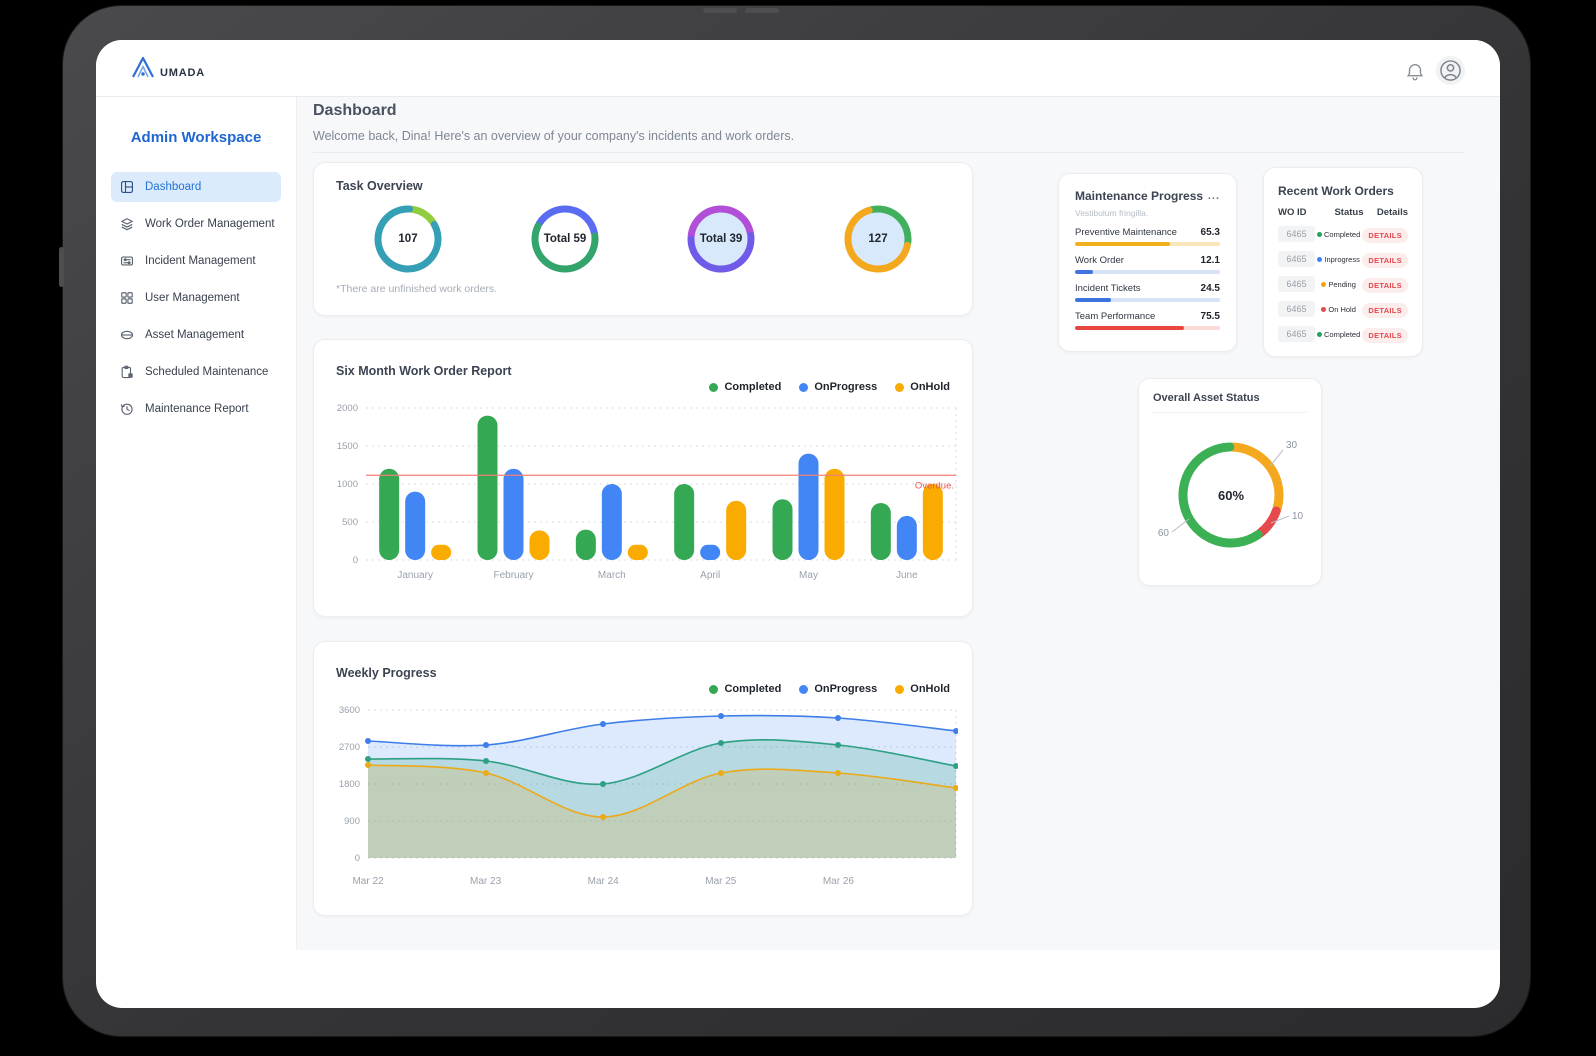 The width and height of the screenshot is (1596, 1056). What do you see at coordinates (1292, 212) in the screenshot?
I see `col-wo-id: WO ID` at bounding box center [1292, 212].